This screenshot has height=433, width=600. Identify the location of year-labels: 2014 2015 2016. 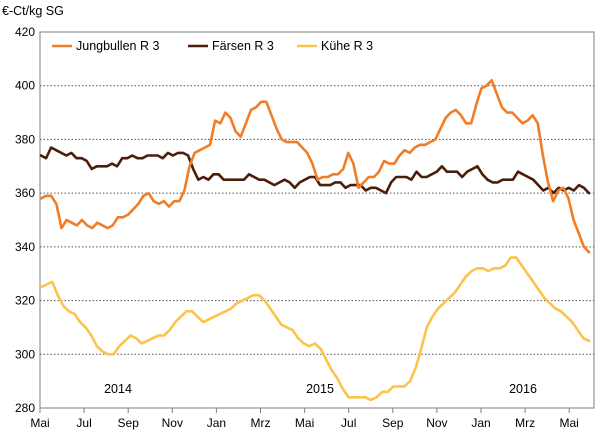
(320, 389).